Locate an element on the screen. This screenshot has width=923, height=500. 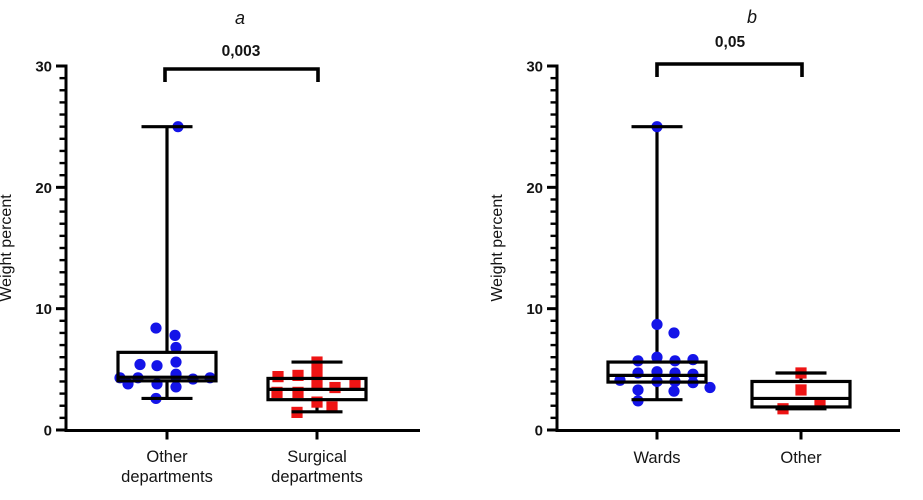
category-label: Surgical is located at coordinates (317, 457).